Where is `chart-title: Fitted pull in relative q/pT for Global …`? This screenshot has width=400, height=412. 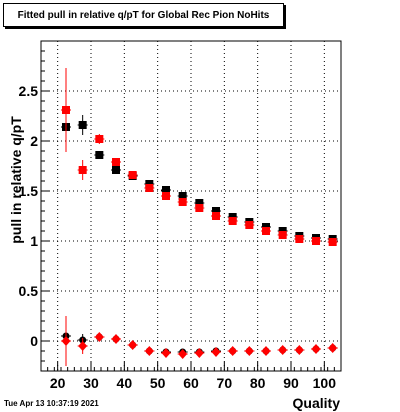
chart-title: Fitted pull in relative q/pT for Global … is located at coordinates (143, 15).